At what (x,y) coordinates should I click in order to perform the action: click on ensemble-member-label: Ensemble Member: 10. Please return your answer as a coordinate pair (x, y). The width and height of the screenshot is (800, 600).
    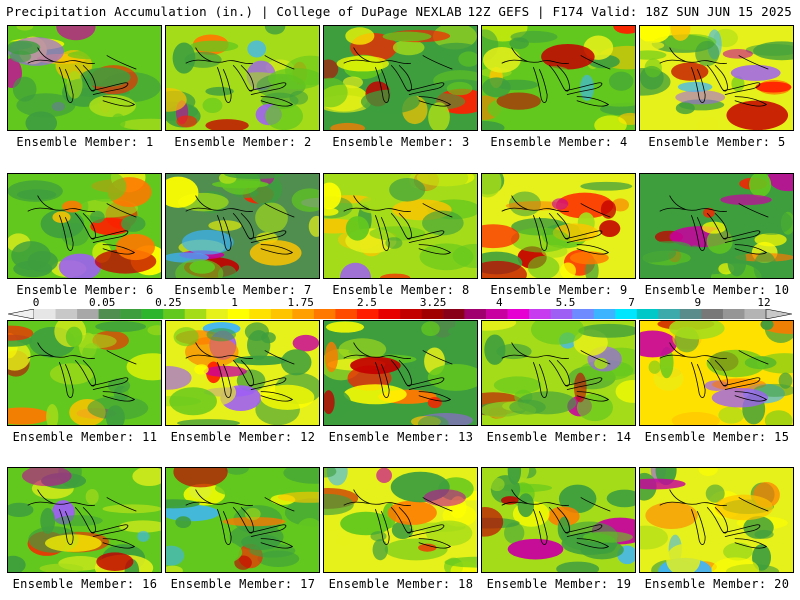
    Looking at the image, I should click on (717, 290).